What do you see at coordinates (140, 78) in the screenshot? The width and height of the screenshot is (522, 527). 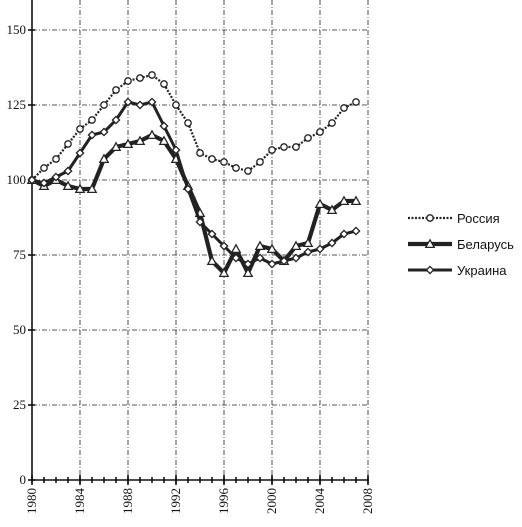 I see `point-circle-1989` at bounding box center [140, 78].